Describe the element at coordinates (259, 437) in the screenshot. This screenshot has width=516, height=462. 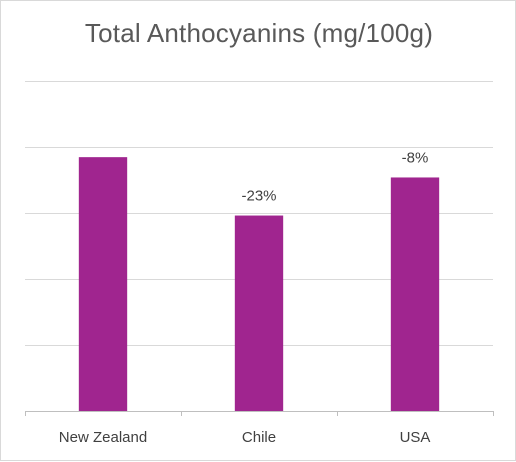
I see `x-tick-label: Chile` at that location.